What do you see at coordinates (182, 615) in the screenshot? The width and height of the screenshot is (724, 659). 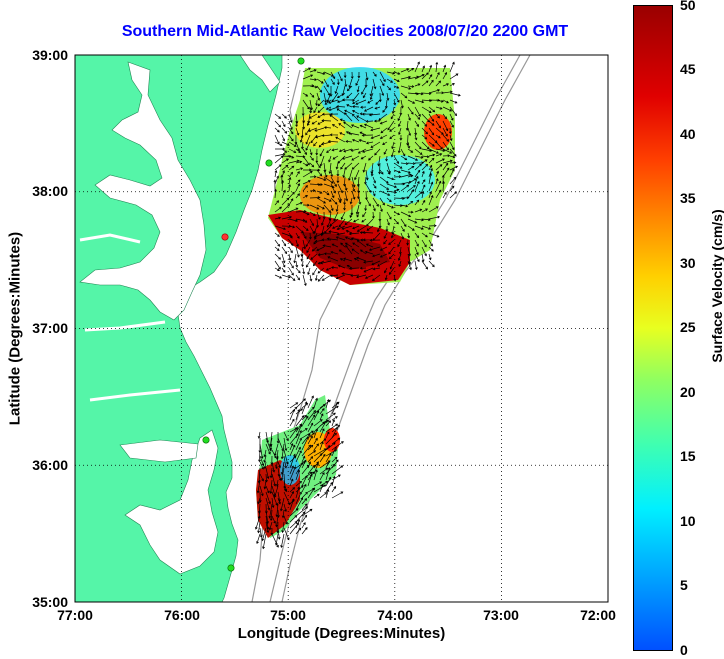 I see `x-tick-label: 76:00` at bounding box center [182, 615].